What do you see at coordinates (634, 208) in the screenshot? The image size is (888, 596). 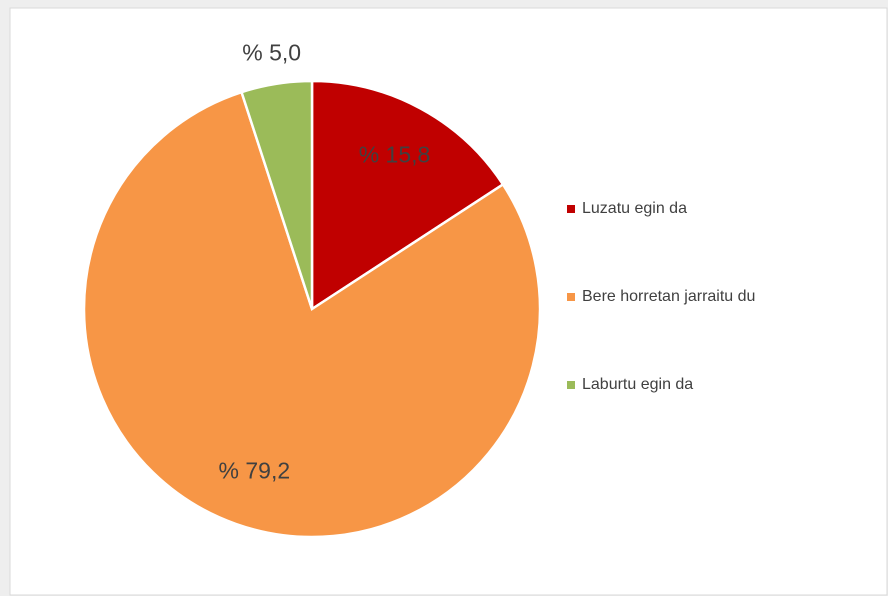 I see `legend-label: Luzatu egin da` at bounding box center [634, 208].